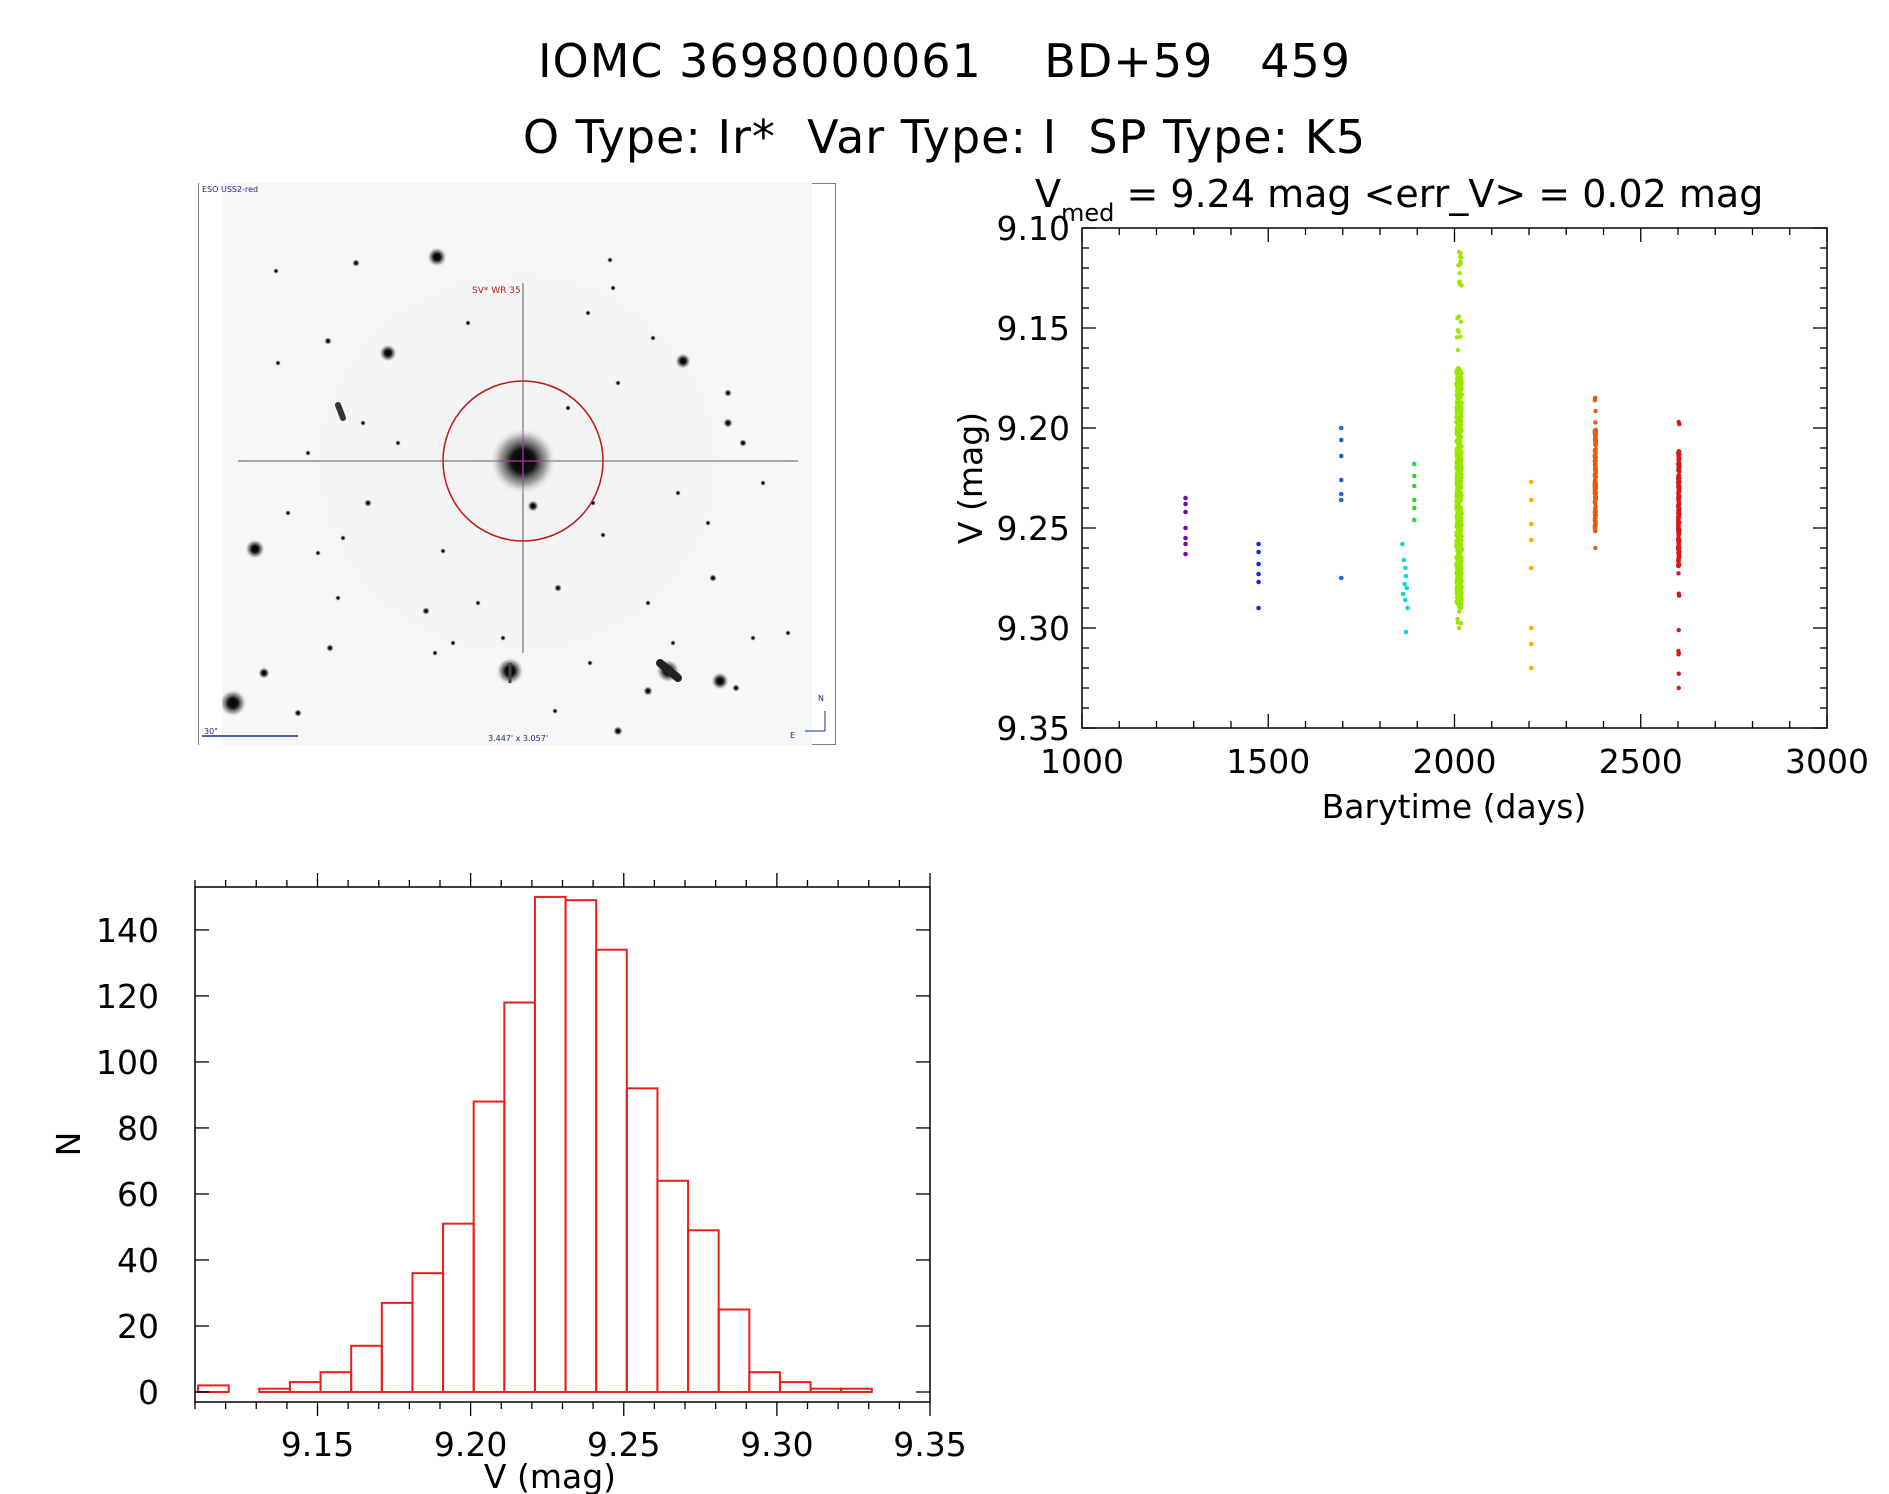  Describe the element at coordinates (518, 738) in the screenshot. I see `field-size-label: 3.447' x 3.057'` at that location.